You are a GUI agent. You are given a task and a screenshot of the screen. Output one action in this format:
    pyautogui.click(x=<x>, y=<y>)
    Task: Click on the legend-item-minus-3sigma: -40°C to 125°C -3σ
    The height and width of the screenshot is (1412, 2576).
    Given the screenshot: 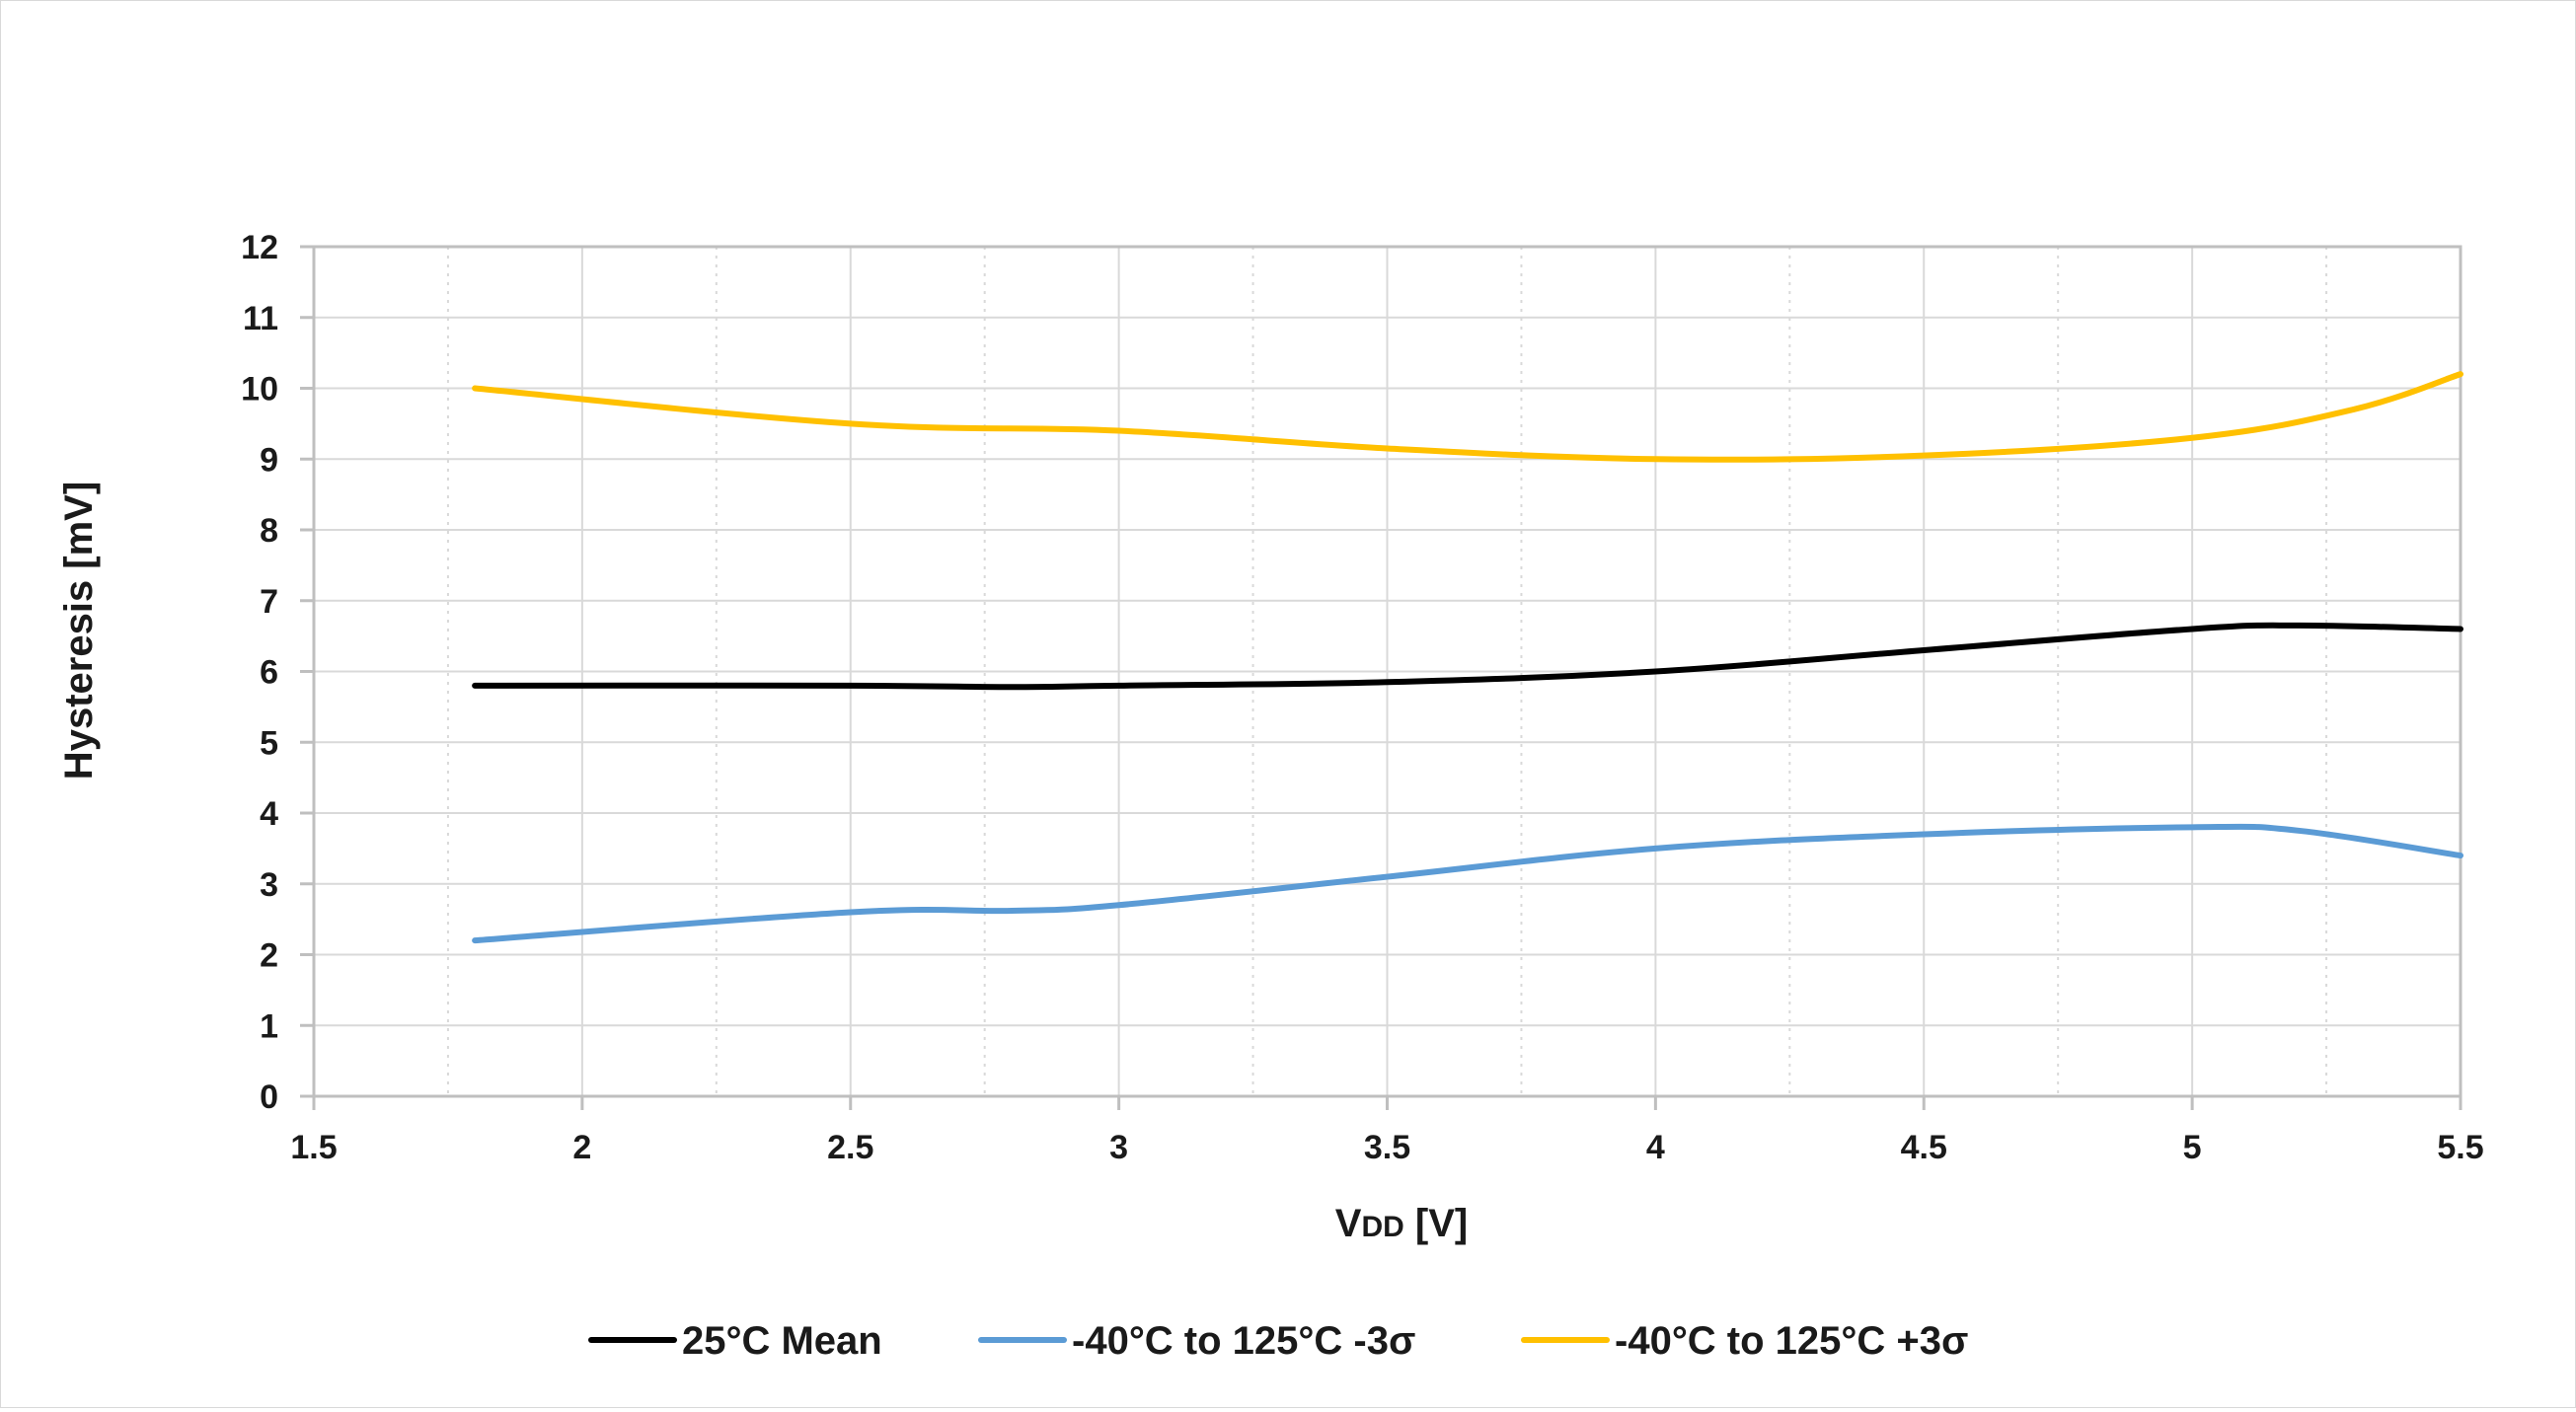 What is the action you would take?
    pyautogui.click(x=1196, y=1341)
    